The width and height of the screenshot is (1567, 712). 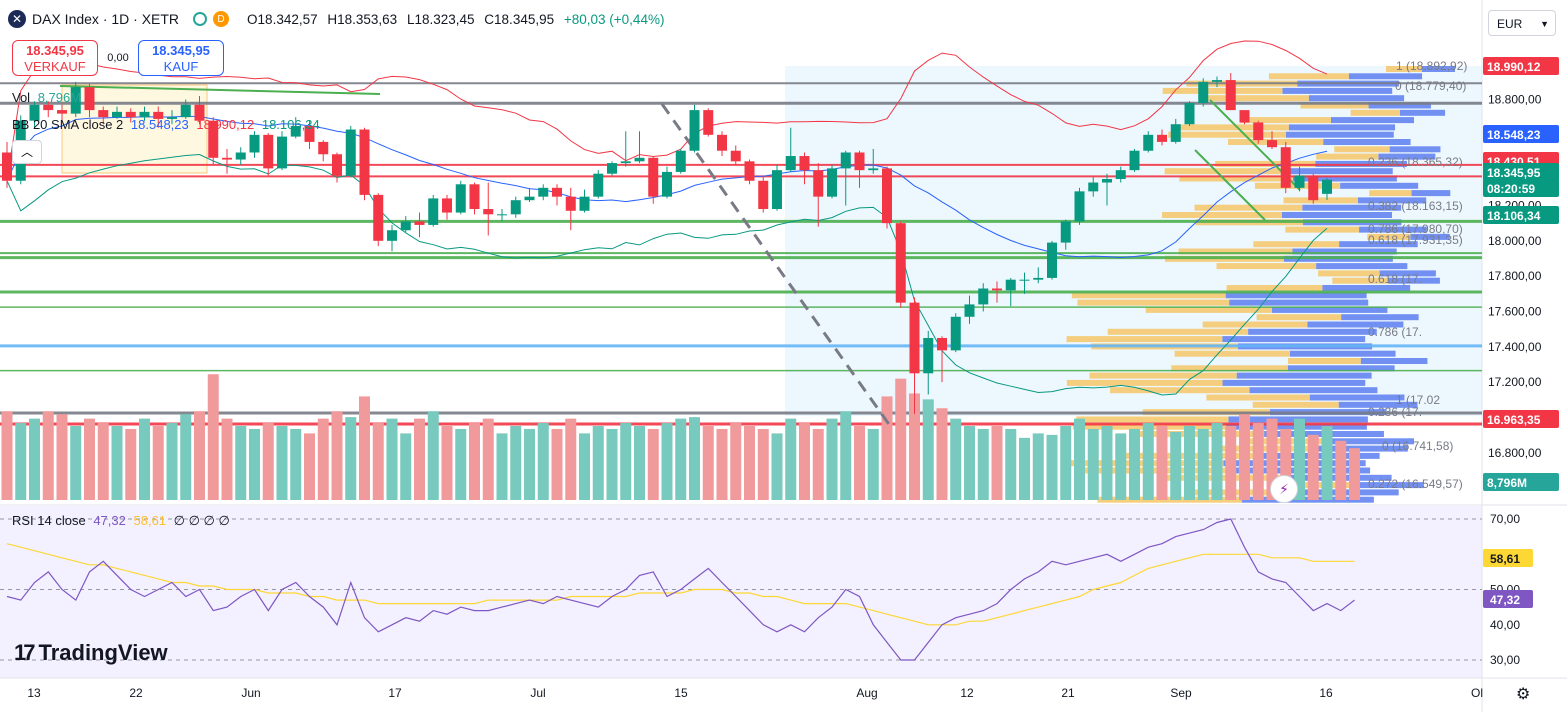 What do you see at coordinates (17, 19) in the screenshot?
I see `close-x-icon: ✕` at bounding box center [17, 19].